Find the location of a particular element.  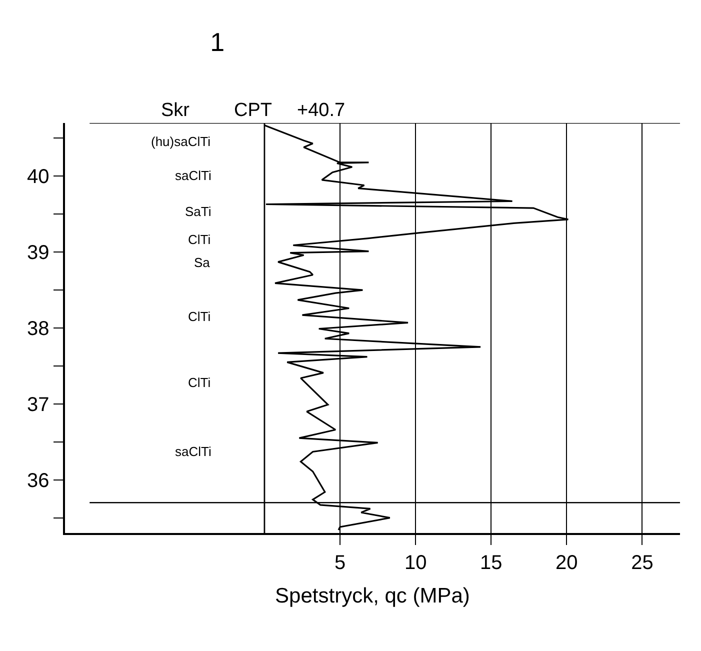

x-axis-title: Spetstryck, qc (MPa) is located at coordinates (372, 596).